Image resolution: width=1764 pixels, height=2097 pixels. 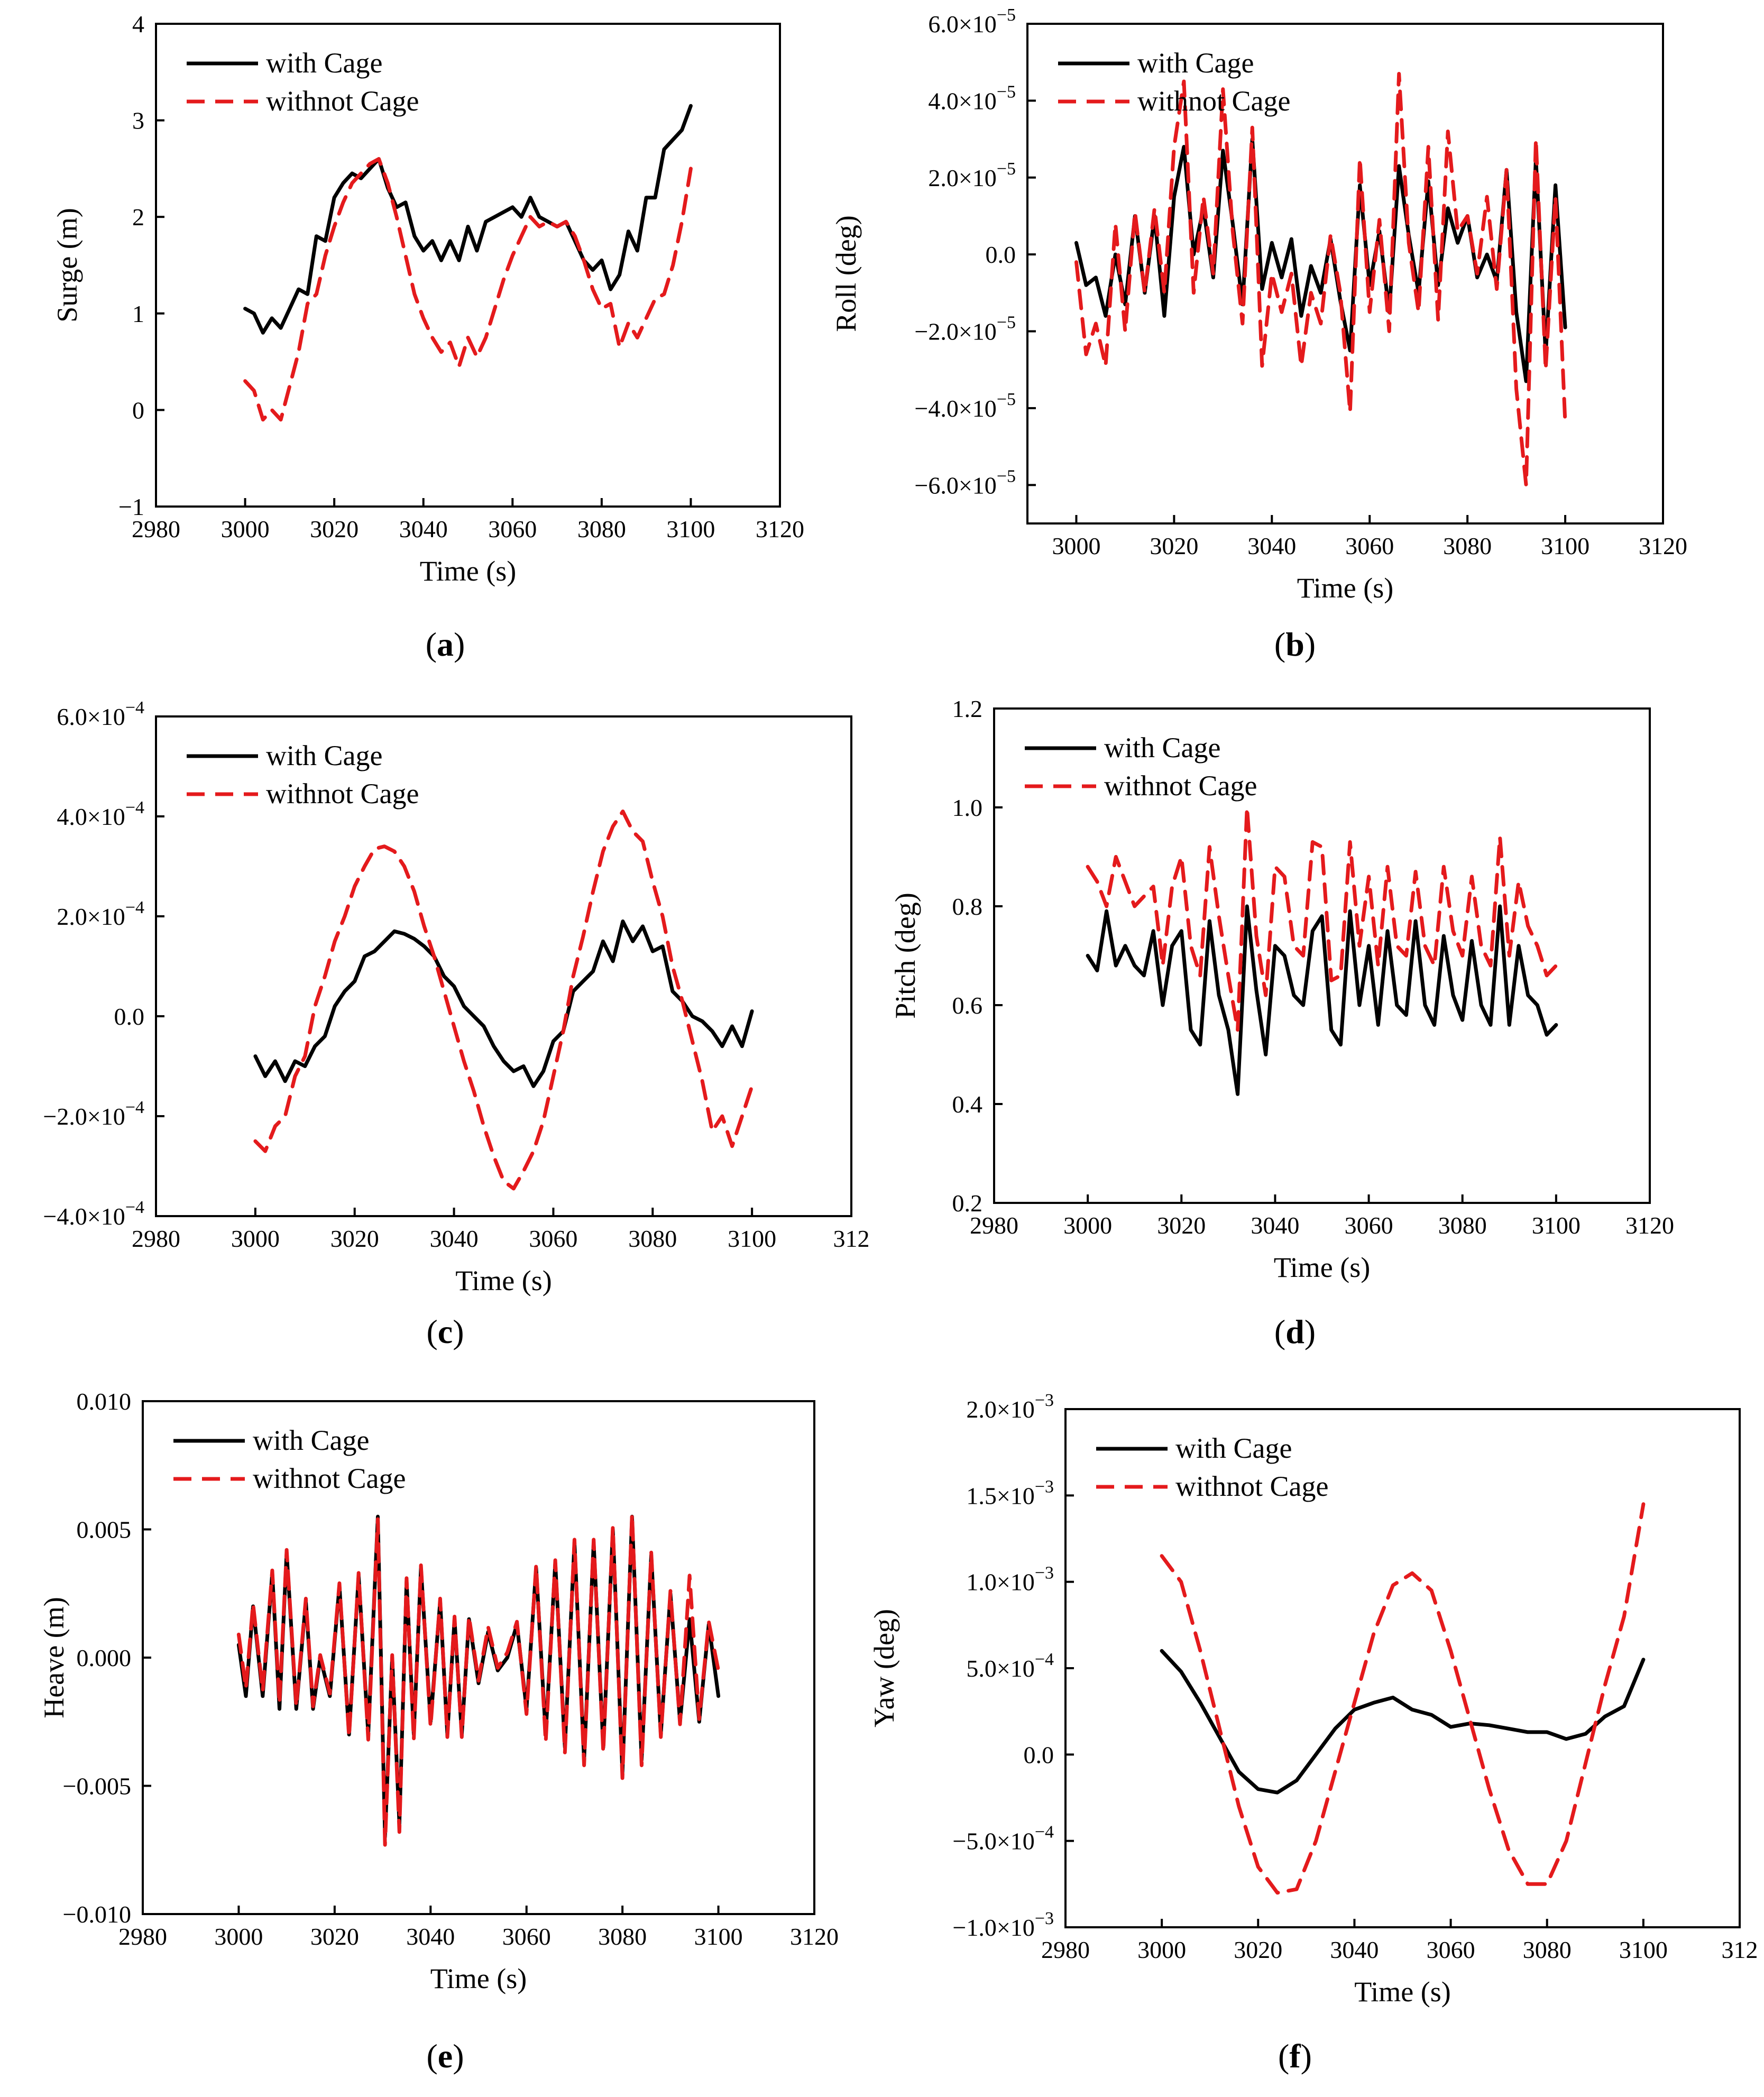 What do you see at coordinates (138, 120) in the screenshot?
I see `y-tick-label: 3` at bounding box center [138, 120].